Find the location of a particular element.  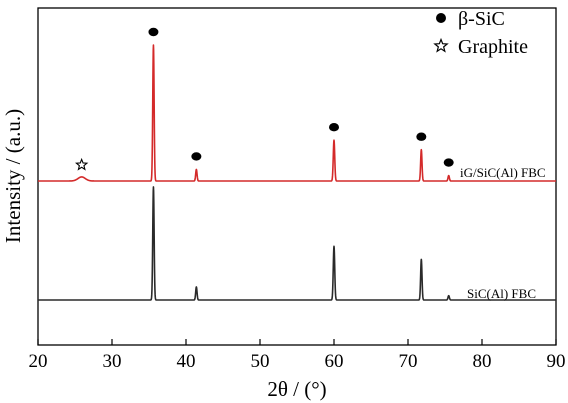

x-axis: 20 30 40 50 60 70 80 90 is located at coordinates (297, 355).